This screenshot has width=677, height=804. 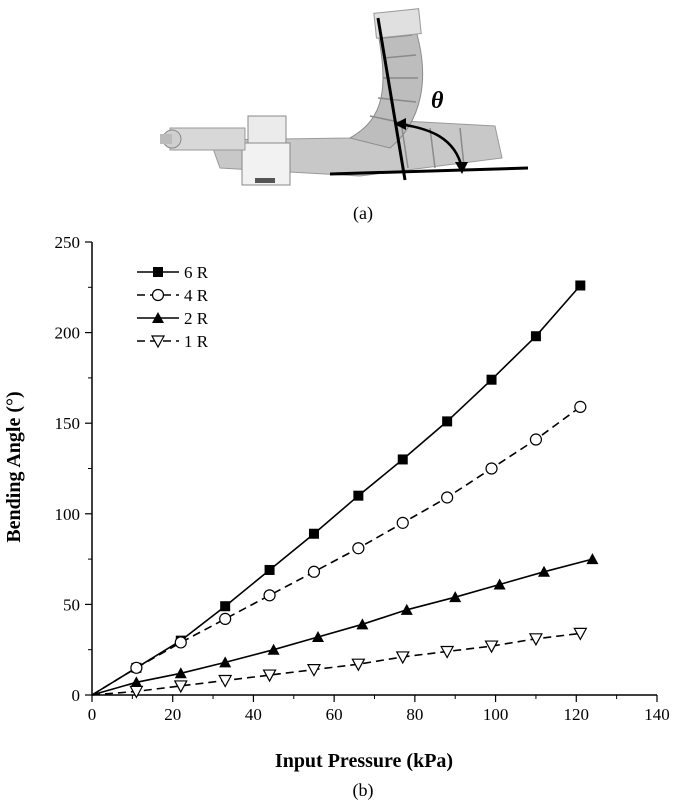 What do you see at coordinates (158, 295) in the screenshot?
I see `legend-marker-4r` at bounding box center [158, 295].